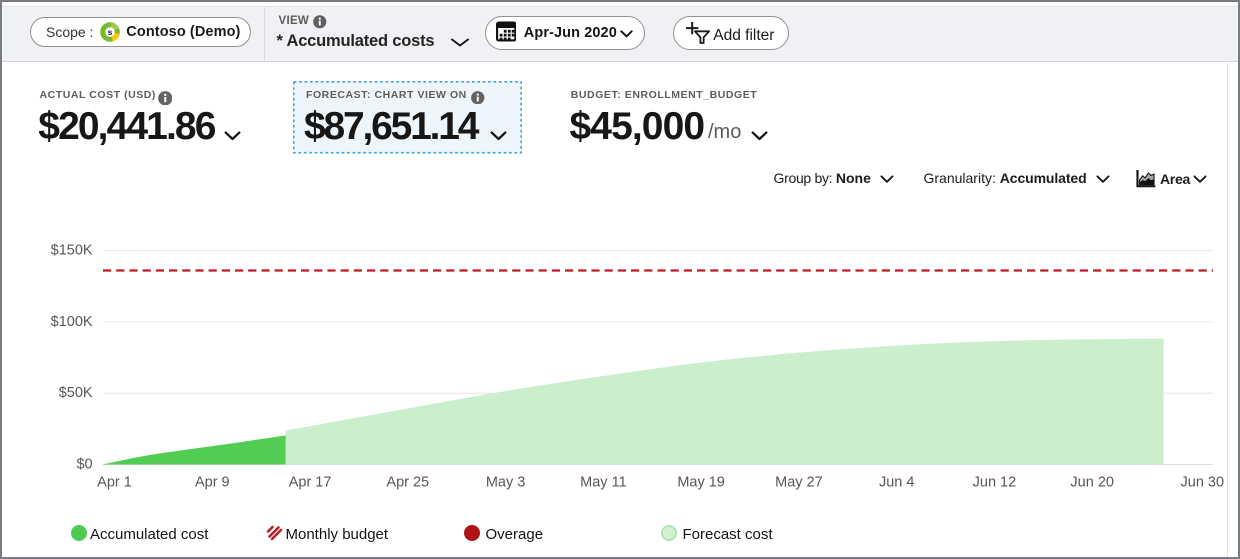 The image size is (1240, 559). I want to click on svg-text: Jun 20, so click(1092, 483).